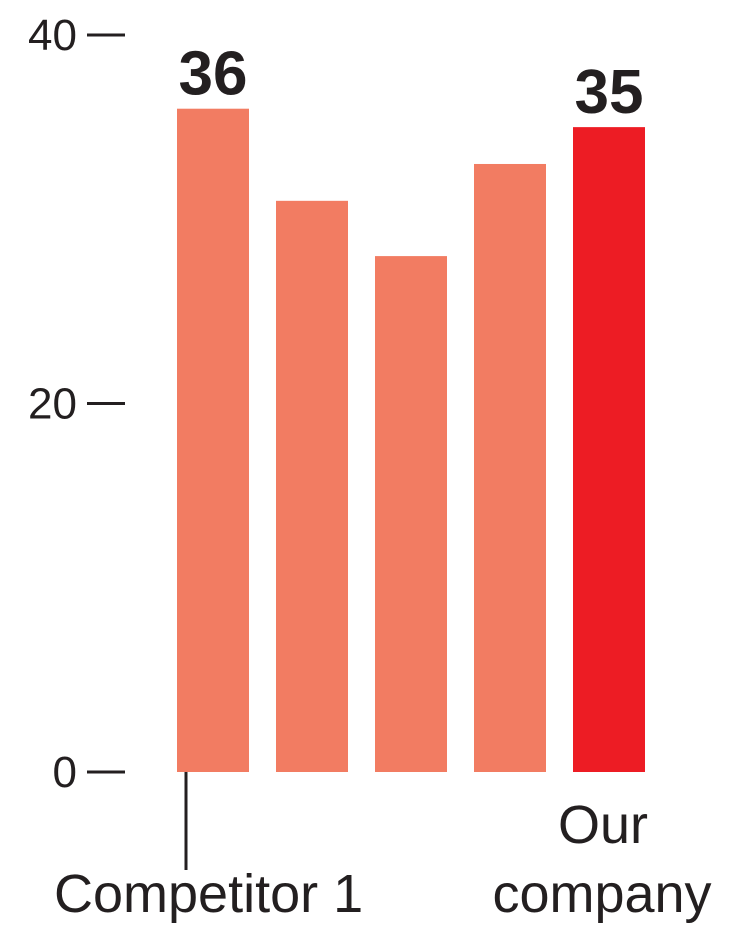 The width and height of the screenshot is (729, 926). What do you see at coordinates (213, 74) in the screenshot?
I see `bar-value-label: 36` at bounding box center [213, 74].